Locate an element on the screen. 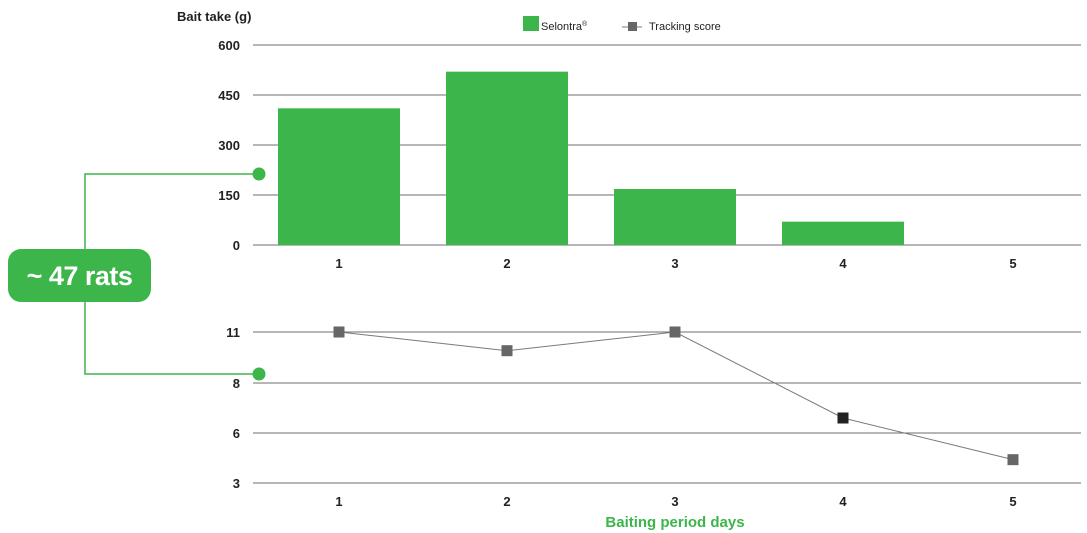 This screenshot has width=1087, height=533. rats-badge-bg is located at coordinates (79, 275).